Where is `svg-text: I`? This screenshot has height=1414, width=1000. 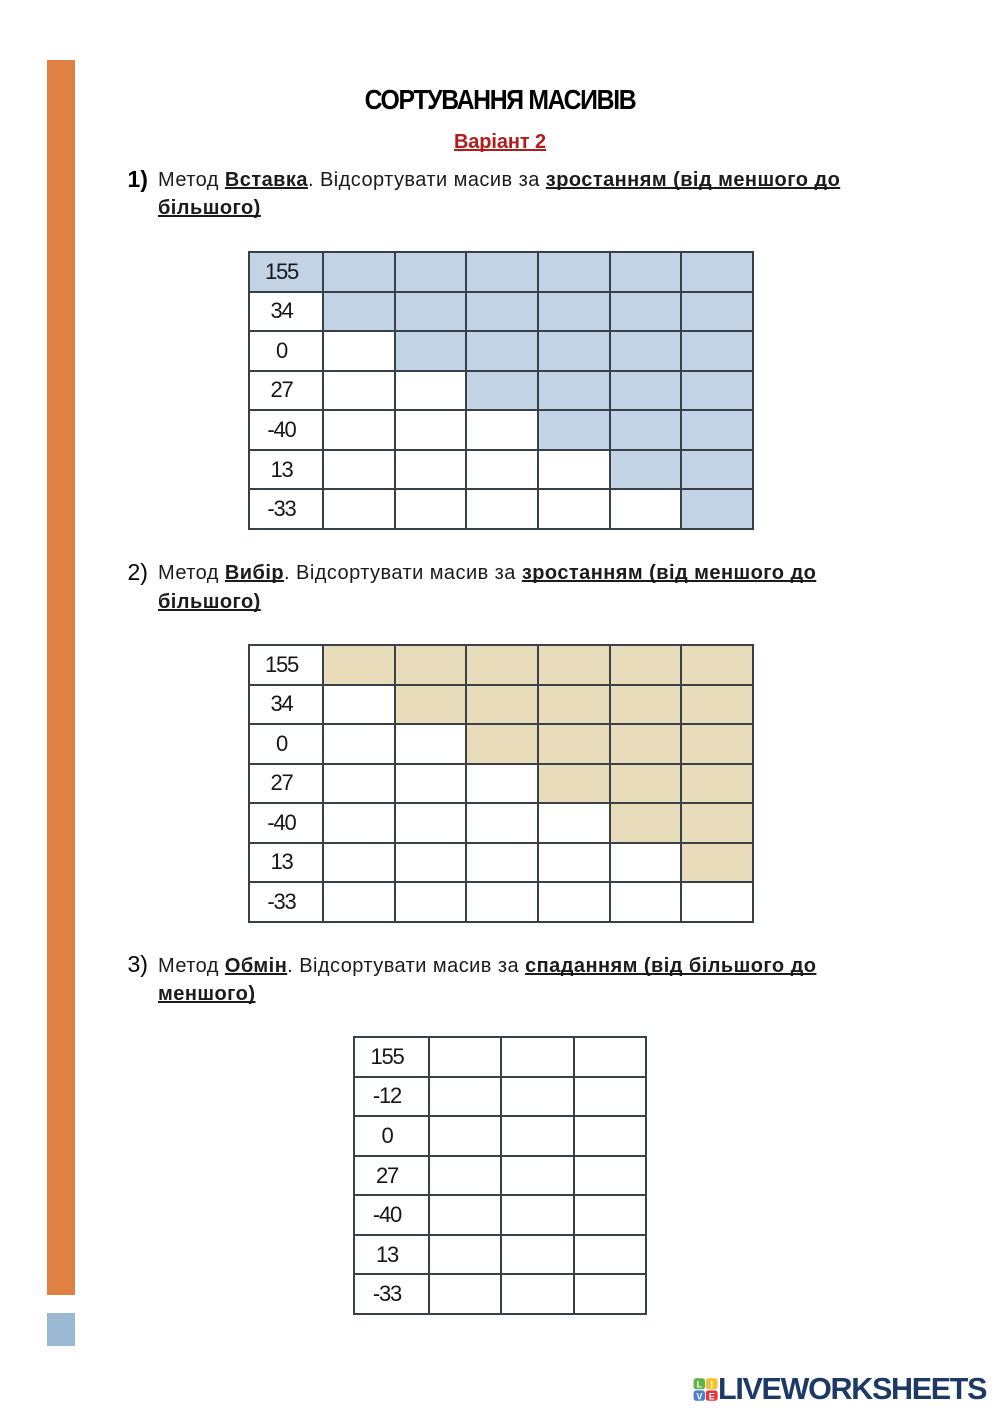 svg-text: I is located at coordinates (712, 1385).